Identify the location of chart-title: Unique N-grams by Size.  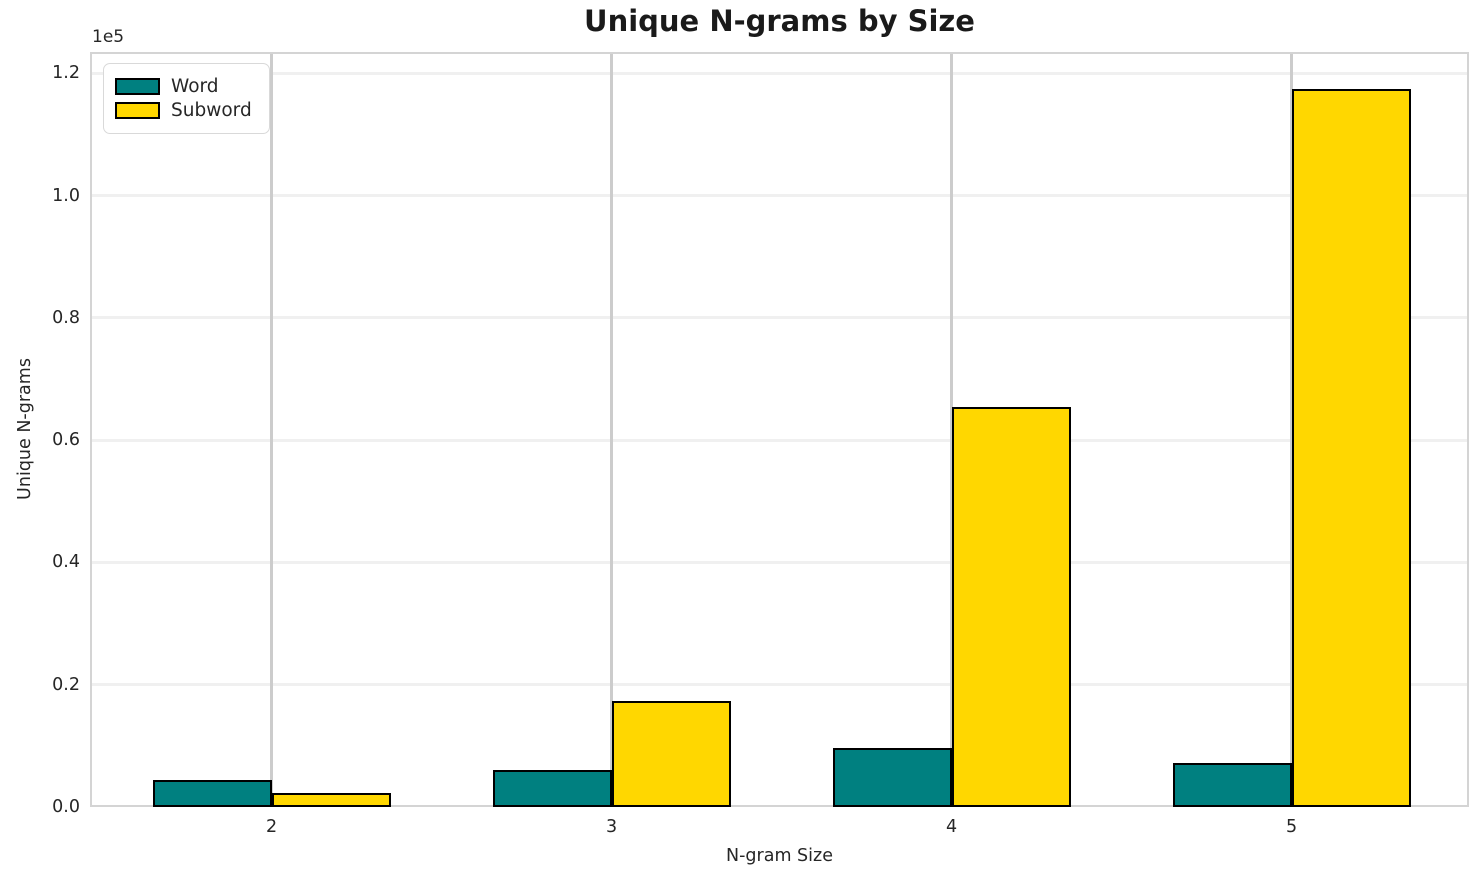
(779, 21).